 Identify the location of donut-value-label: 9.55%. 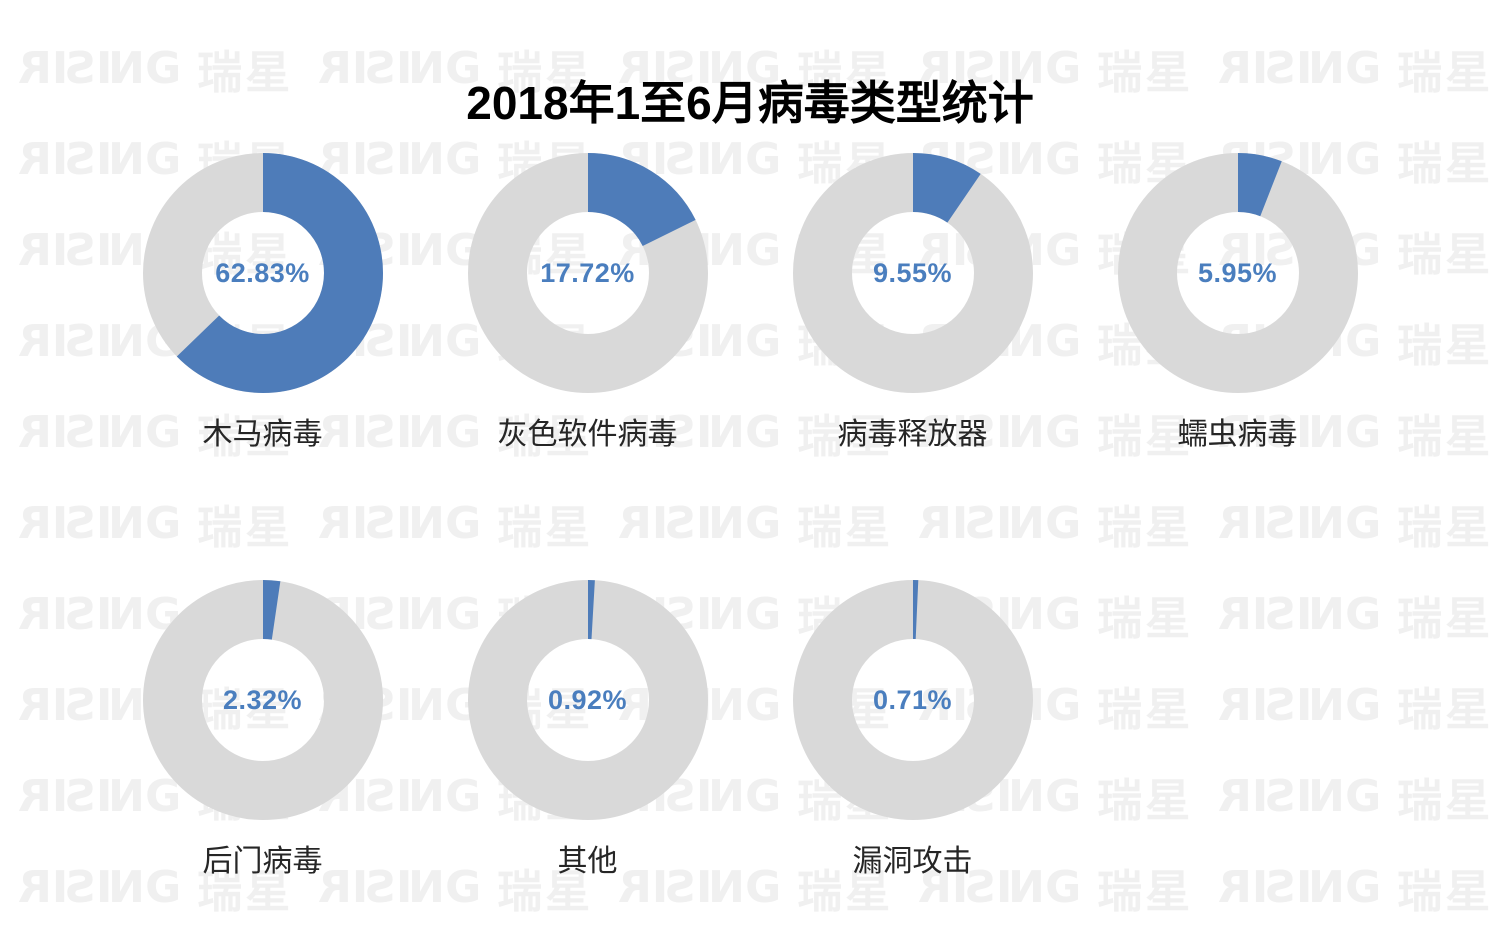
(912, 272).